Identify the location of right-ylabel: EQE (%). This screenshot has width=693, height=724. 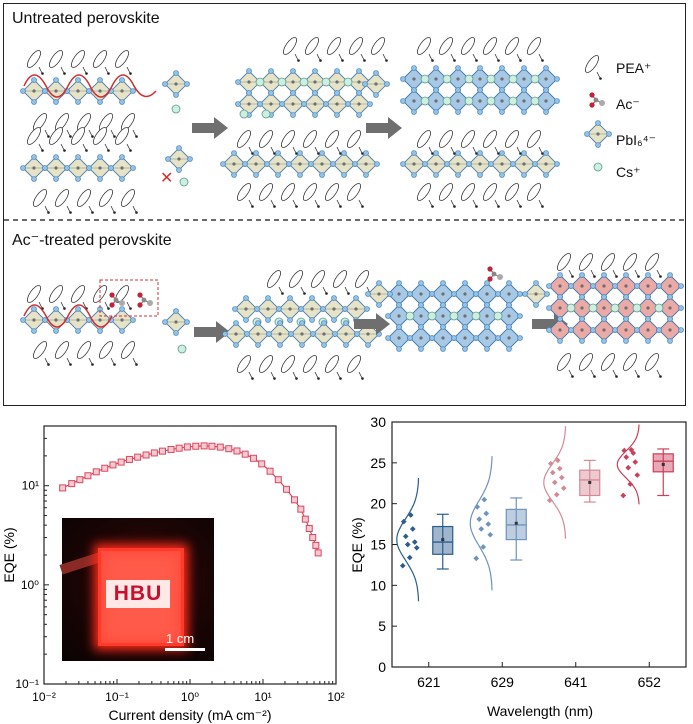
(357, 544).